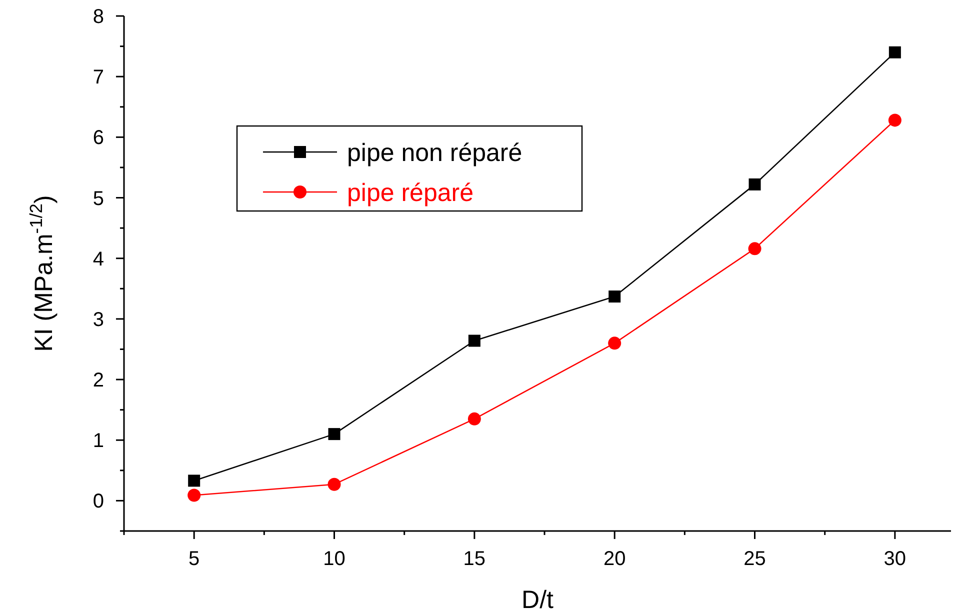 This screenshot has height=616, width=954. Describe the element at coordinates (194, 559) in the screenshot. I see `x-tick-label: 5` at that location.